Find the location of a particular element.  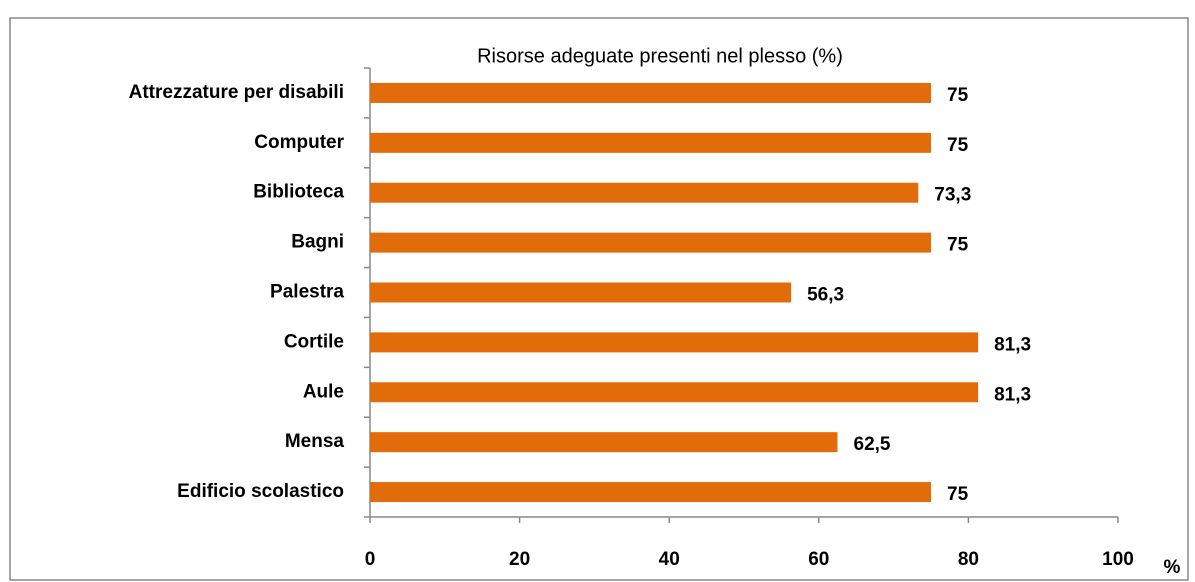

y-tick-label: Edificio scolastico is located at coordinates (260, 491).